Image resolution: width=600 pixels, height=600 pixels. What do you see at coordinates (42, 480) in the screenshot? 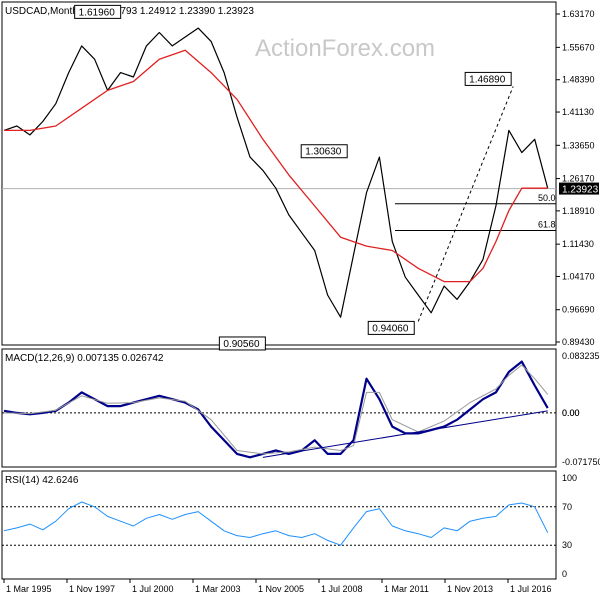
I see `rsi-panel-title: RSI(14) 42.6246` at bounding box center [42, 480].